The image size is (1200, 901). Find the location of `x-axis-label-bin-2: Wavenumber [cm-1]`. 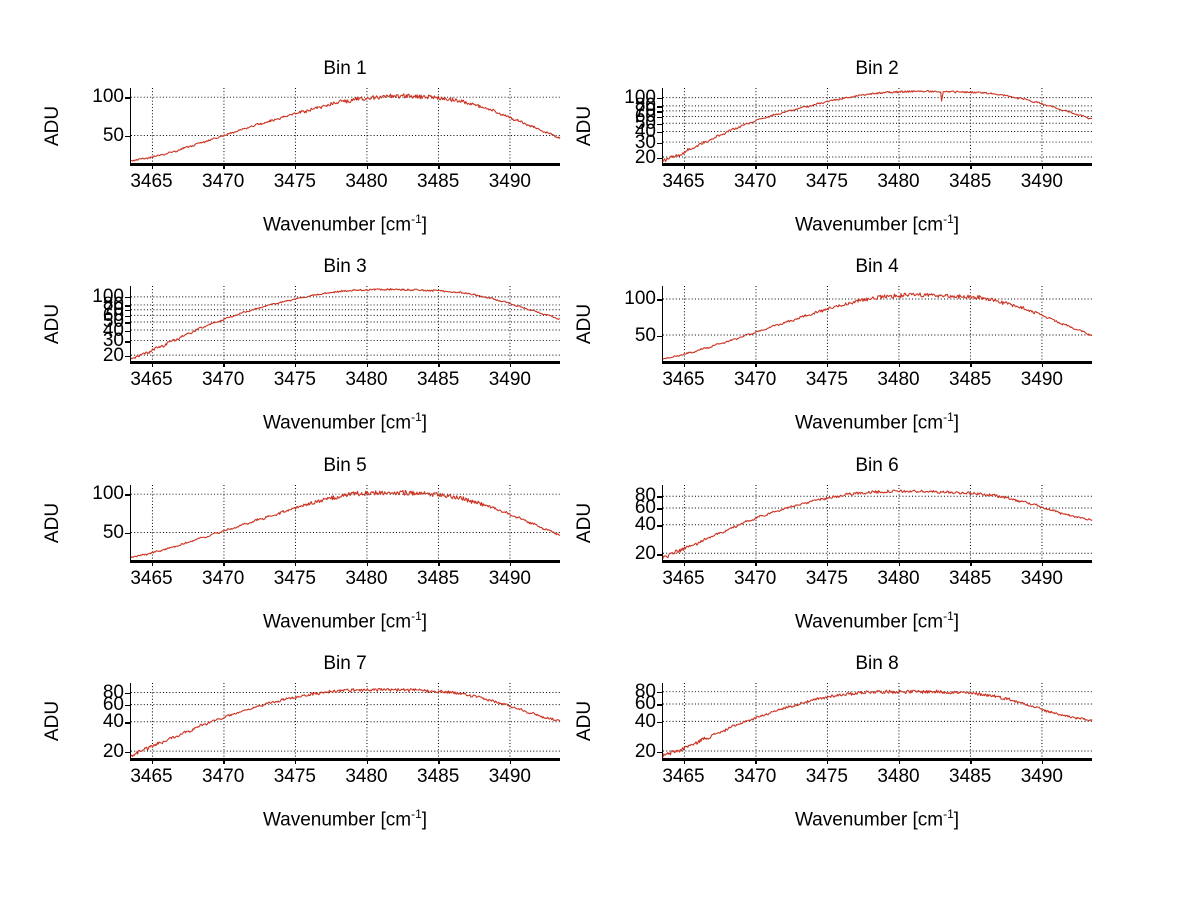

x-axis-label-bin-2: Wavenumber [cm-1] is located at coordinates (877, 224).